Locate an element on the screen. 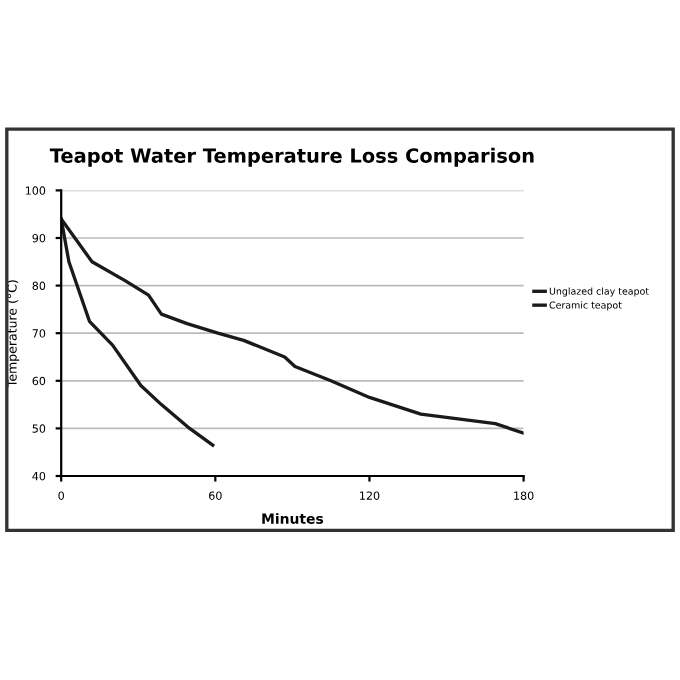 This screenshot has height=680, width=680. chart-title: Teapot Water Temperature Loss Comparison is located at coordinates (291, 157).